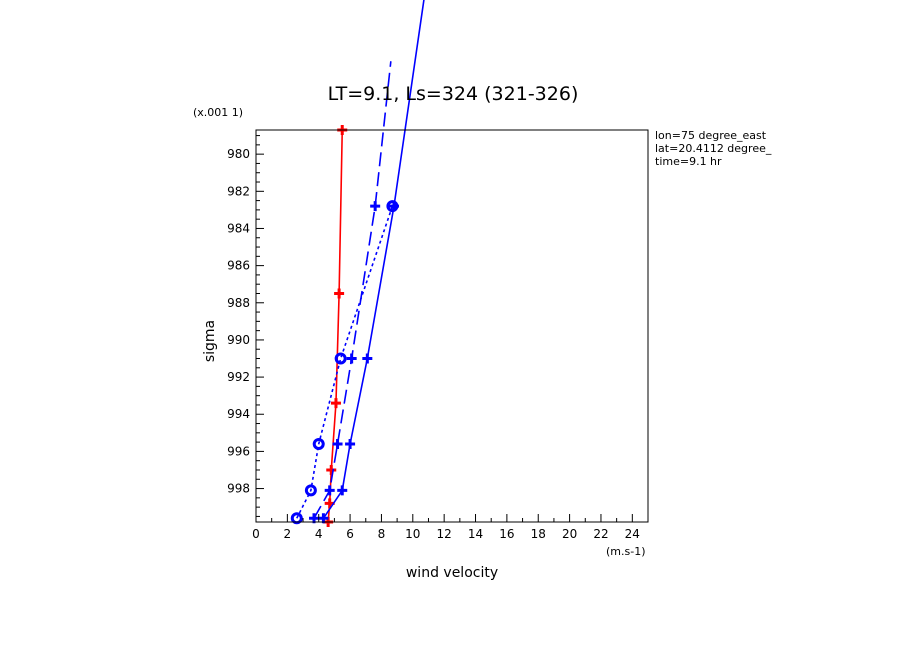 The width and height of the screenshot is (904, 654). I want to click on x-tick-label: 8, so click(382, 534).